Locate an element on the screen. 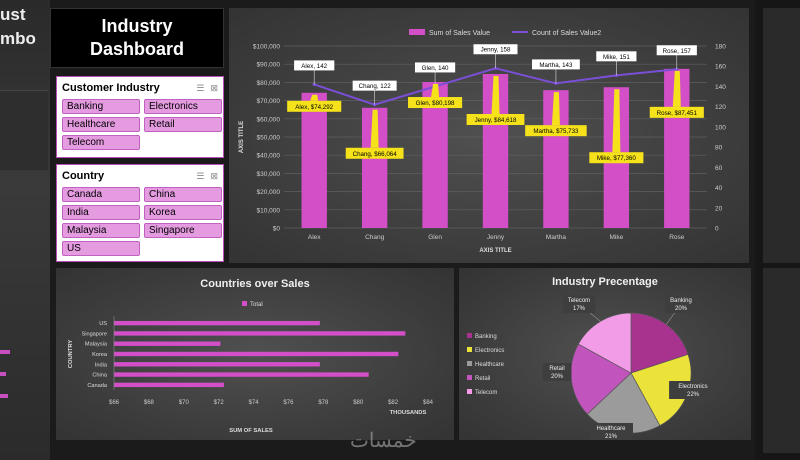  legend-label: Retail is located at coordinates (482, 379).